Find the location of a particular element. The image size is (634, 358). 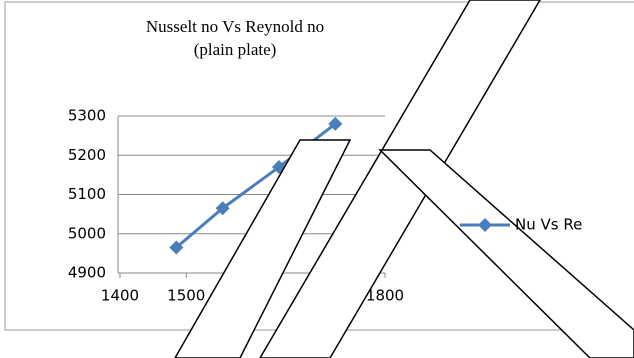

chart-title: Nusselt no Vs Reynold no is located at coordinates (235, 26).